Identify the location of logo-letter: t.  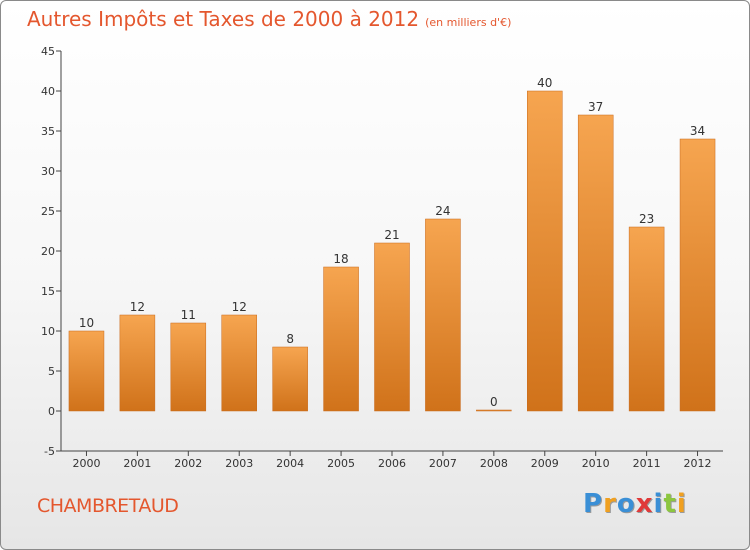
(670, 504).